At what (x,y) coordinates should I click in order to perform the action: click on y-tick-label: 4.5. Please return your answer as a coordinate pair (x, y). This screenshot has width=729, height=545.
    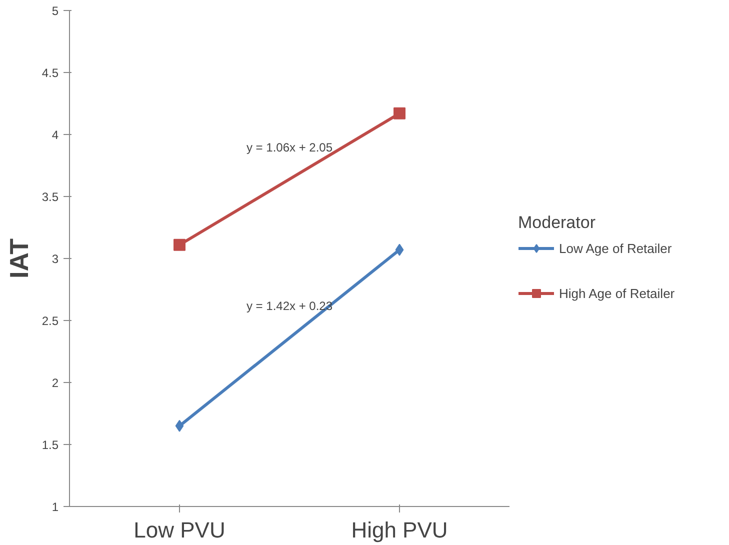
    Looking at the image, I should click on (50, 73).